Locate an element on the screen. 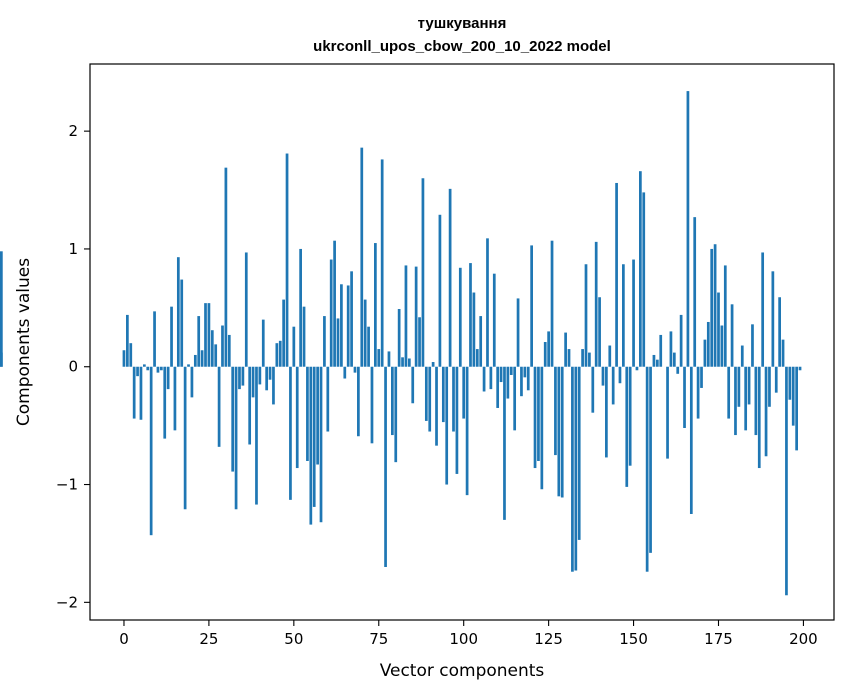 This screenshot has height=696, width=847. y-tick-label: −2 is located at coordinates (67, 602).